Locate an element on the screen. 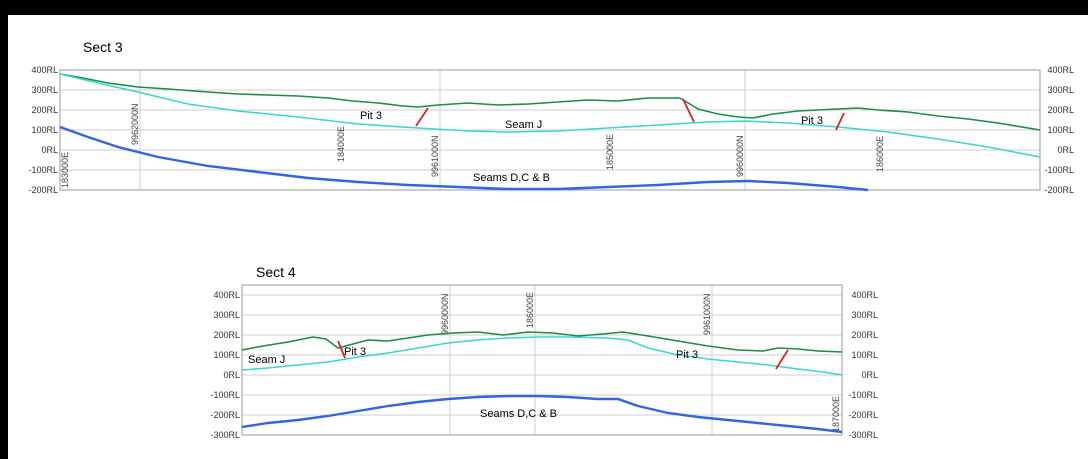 This screenshot has width=1088, height=459. section-3-rl-label-left: 400RL is located at coordinates (44, 70).